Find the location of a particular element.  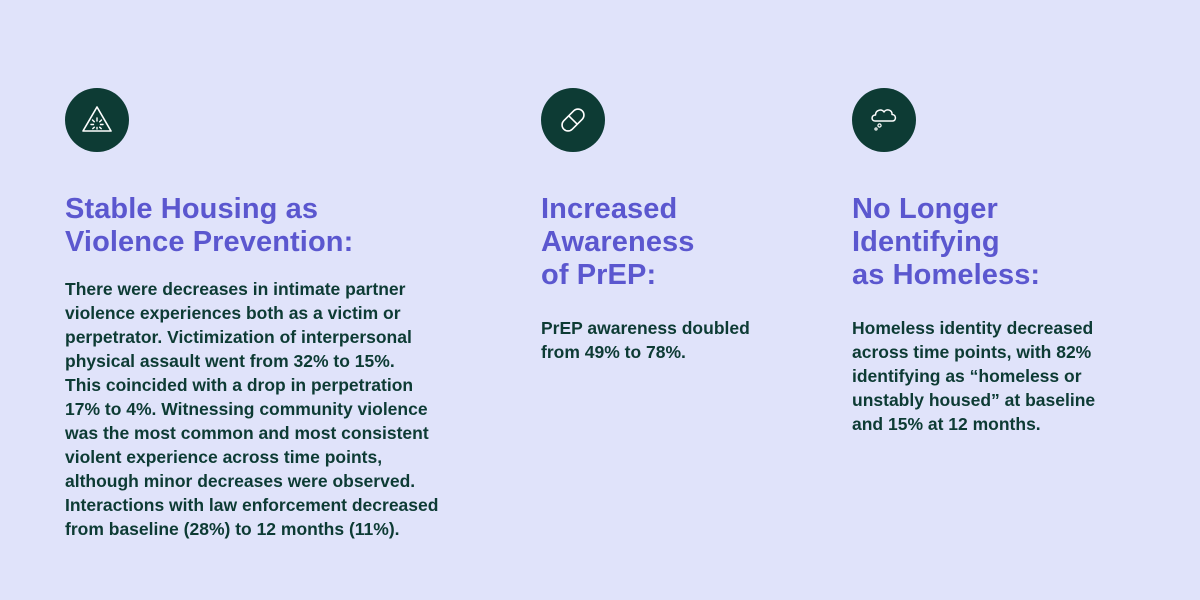

section-heading: Increased Awareness of PrEP: is located at coordinates (618, 242).